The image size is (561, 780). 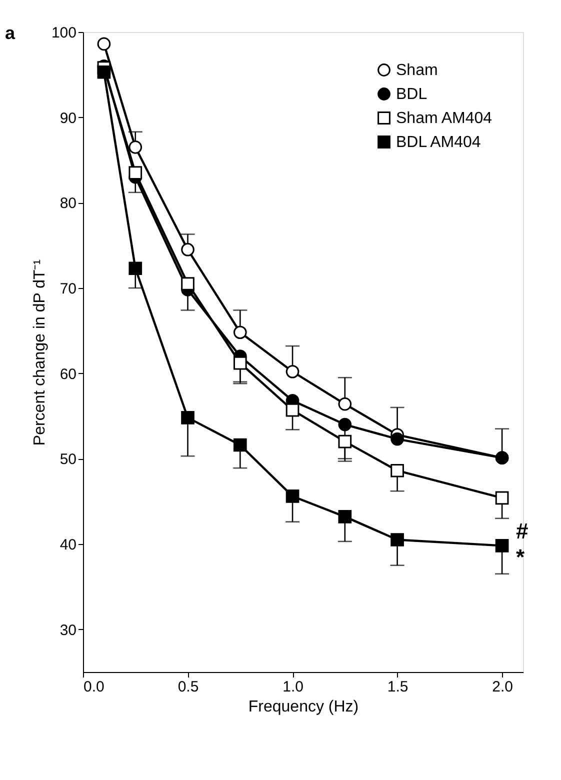 What do you see at coordinates (188, 687) in the screenshot?
I see `x-tick-label: 0.5` at bounding box center [188, 687].